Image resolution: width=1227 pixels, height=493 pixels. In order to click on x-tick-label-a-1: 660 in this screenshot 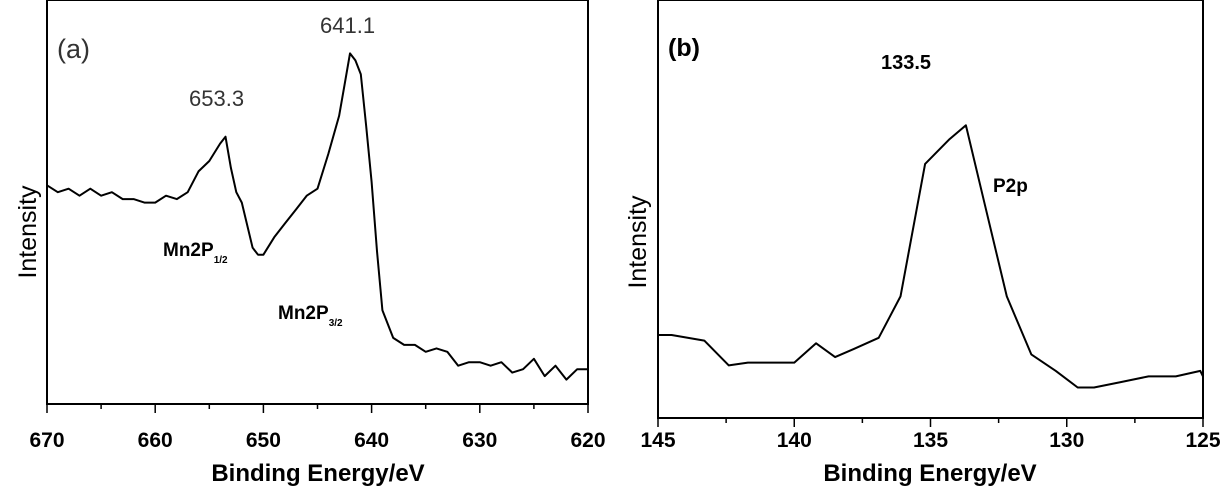, I will do `click(155, 440)`.